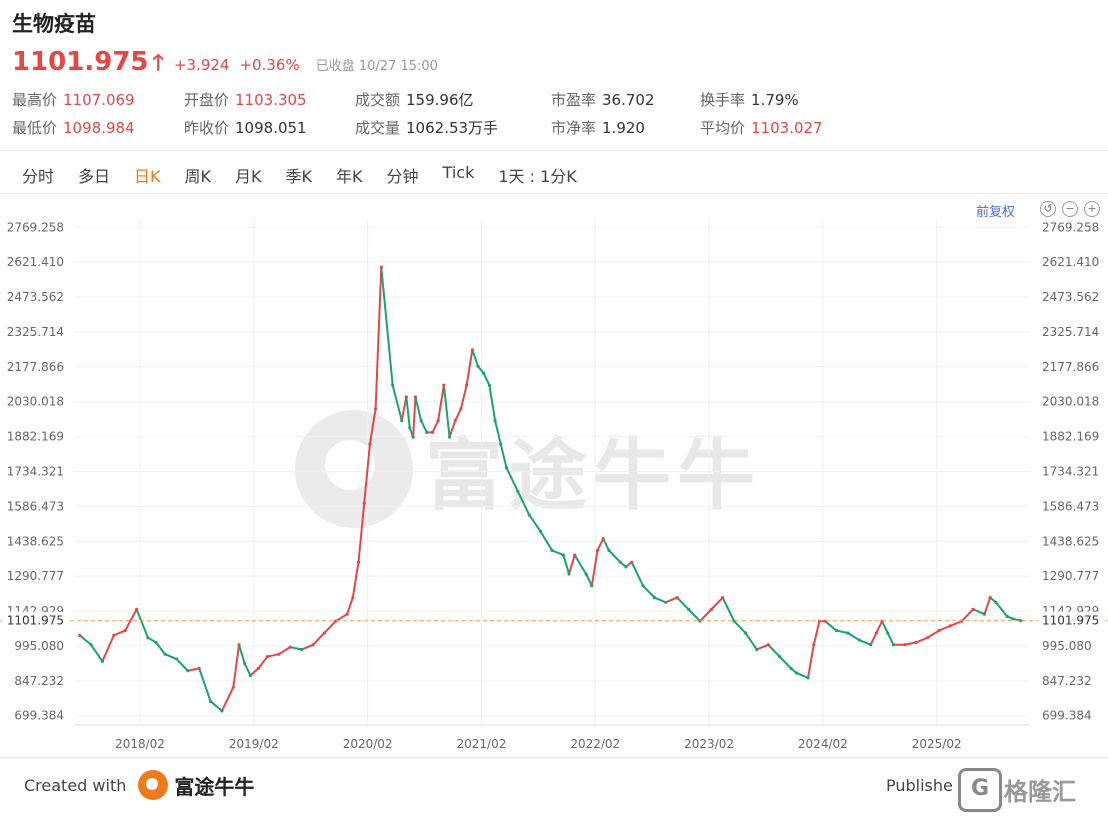  I want to click on y-tick-label-left: 847.232, so click(39, 681).